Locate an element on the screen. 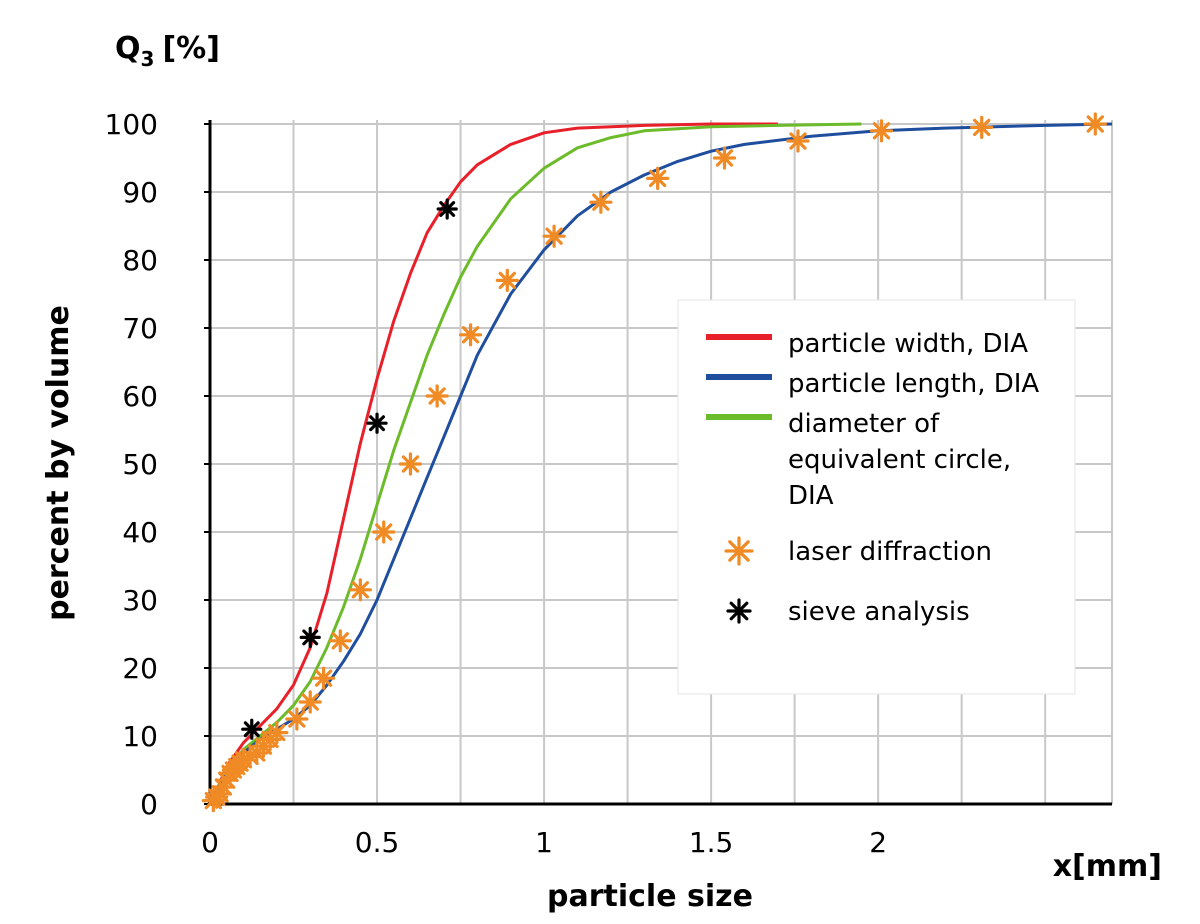 This screenshot has height=924, width=1200. legend-item-diameter-of-equivalent-circle-dia: diameter of equivalent circle, DIA is located at coordinates (858, 460).